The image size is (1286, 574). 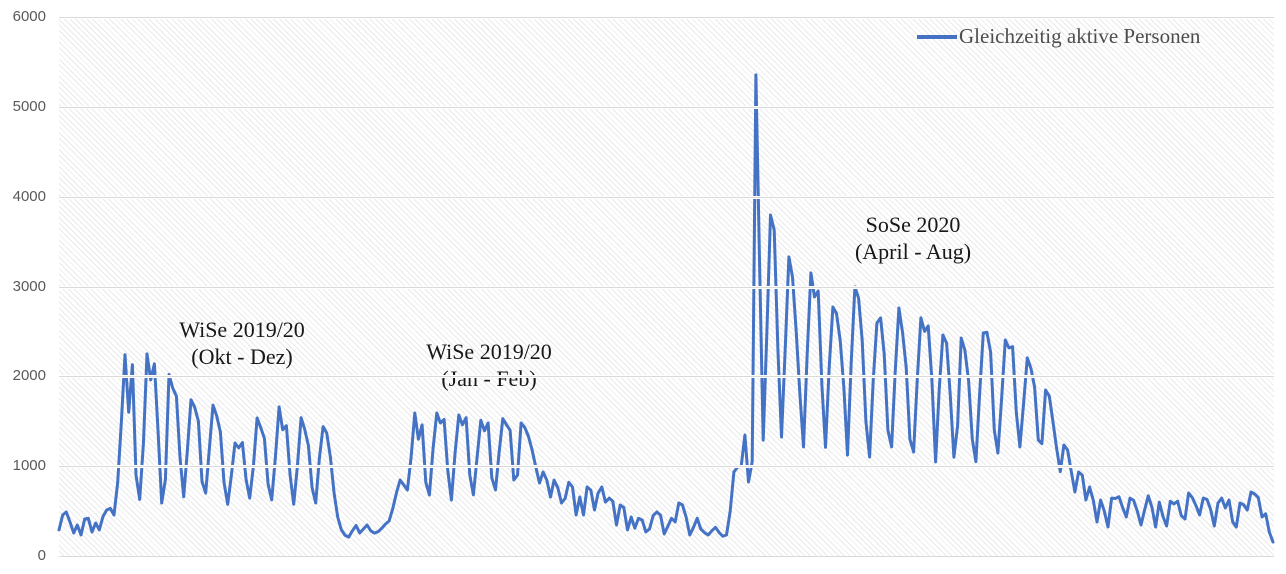 I want to click on annotation-line: (Okt - Dez), so click(x=242, y=356).